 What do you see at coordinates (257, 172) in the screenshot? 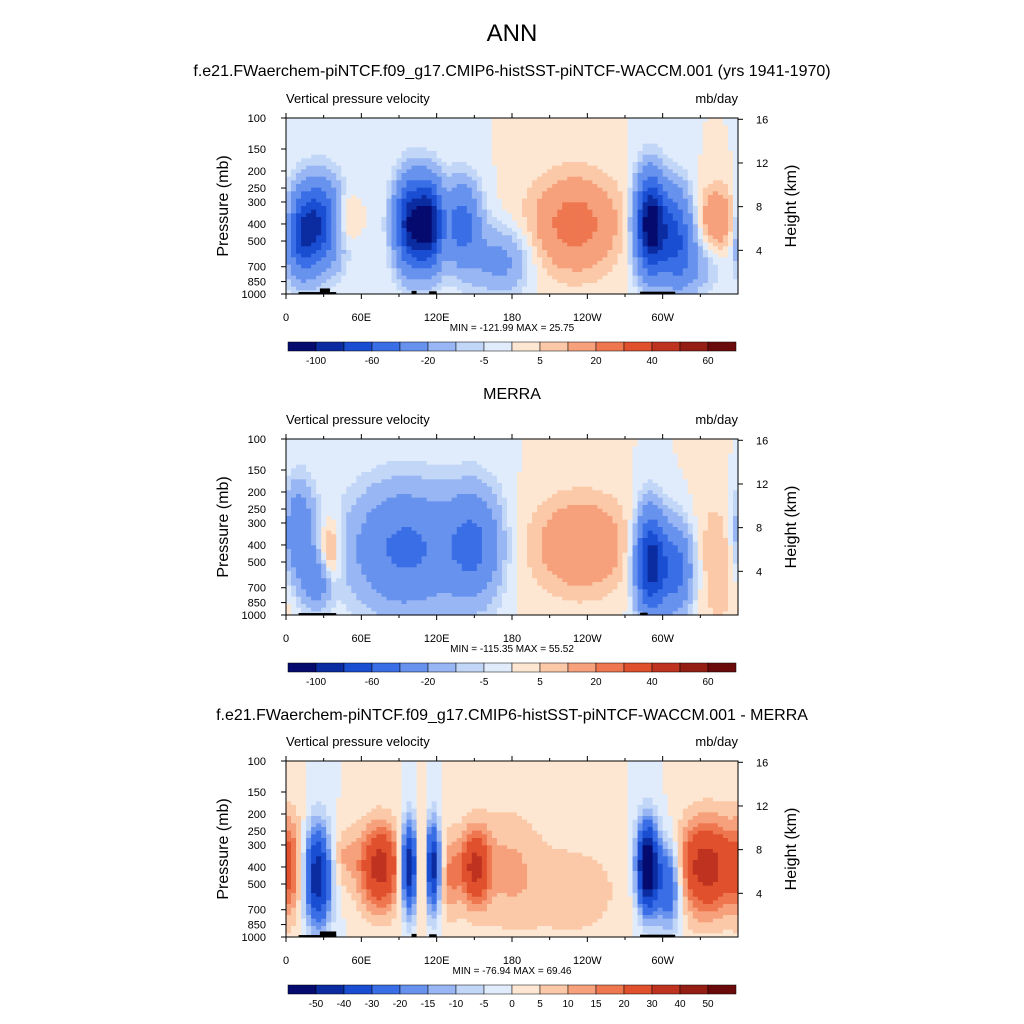
I see `y-tick-label: 200` at bounding box center [257, 172].